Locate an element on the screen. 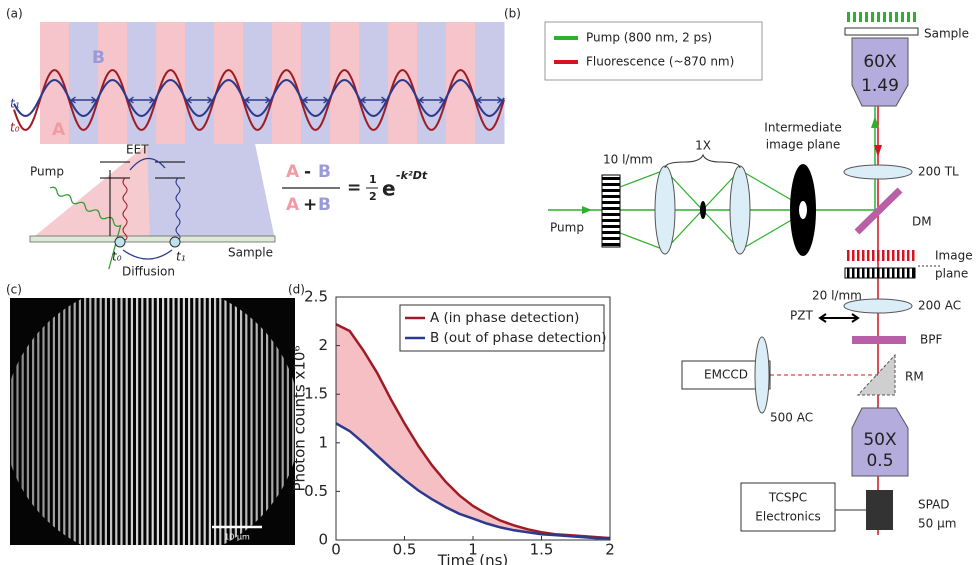 The width and height of the screenshot is (976, 565). equation: A - B A + B = 1 2 e -k²Dt is located at coordinates (355, 188).